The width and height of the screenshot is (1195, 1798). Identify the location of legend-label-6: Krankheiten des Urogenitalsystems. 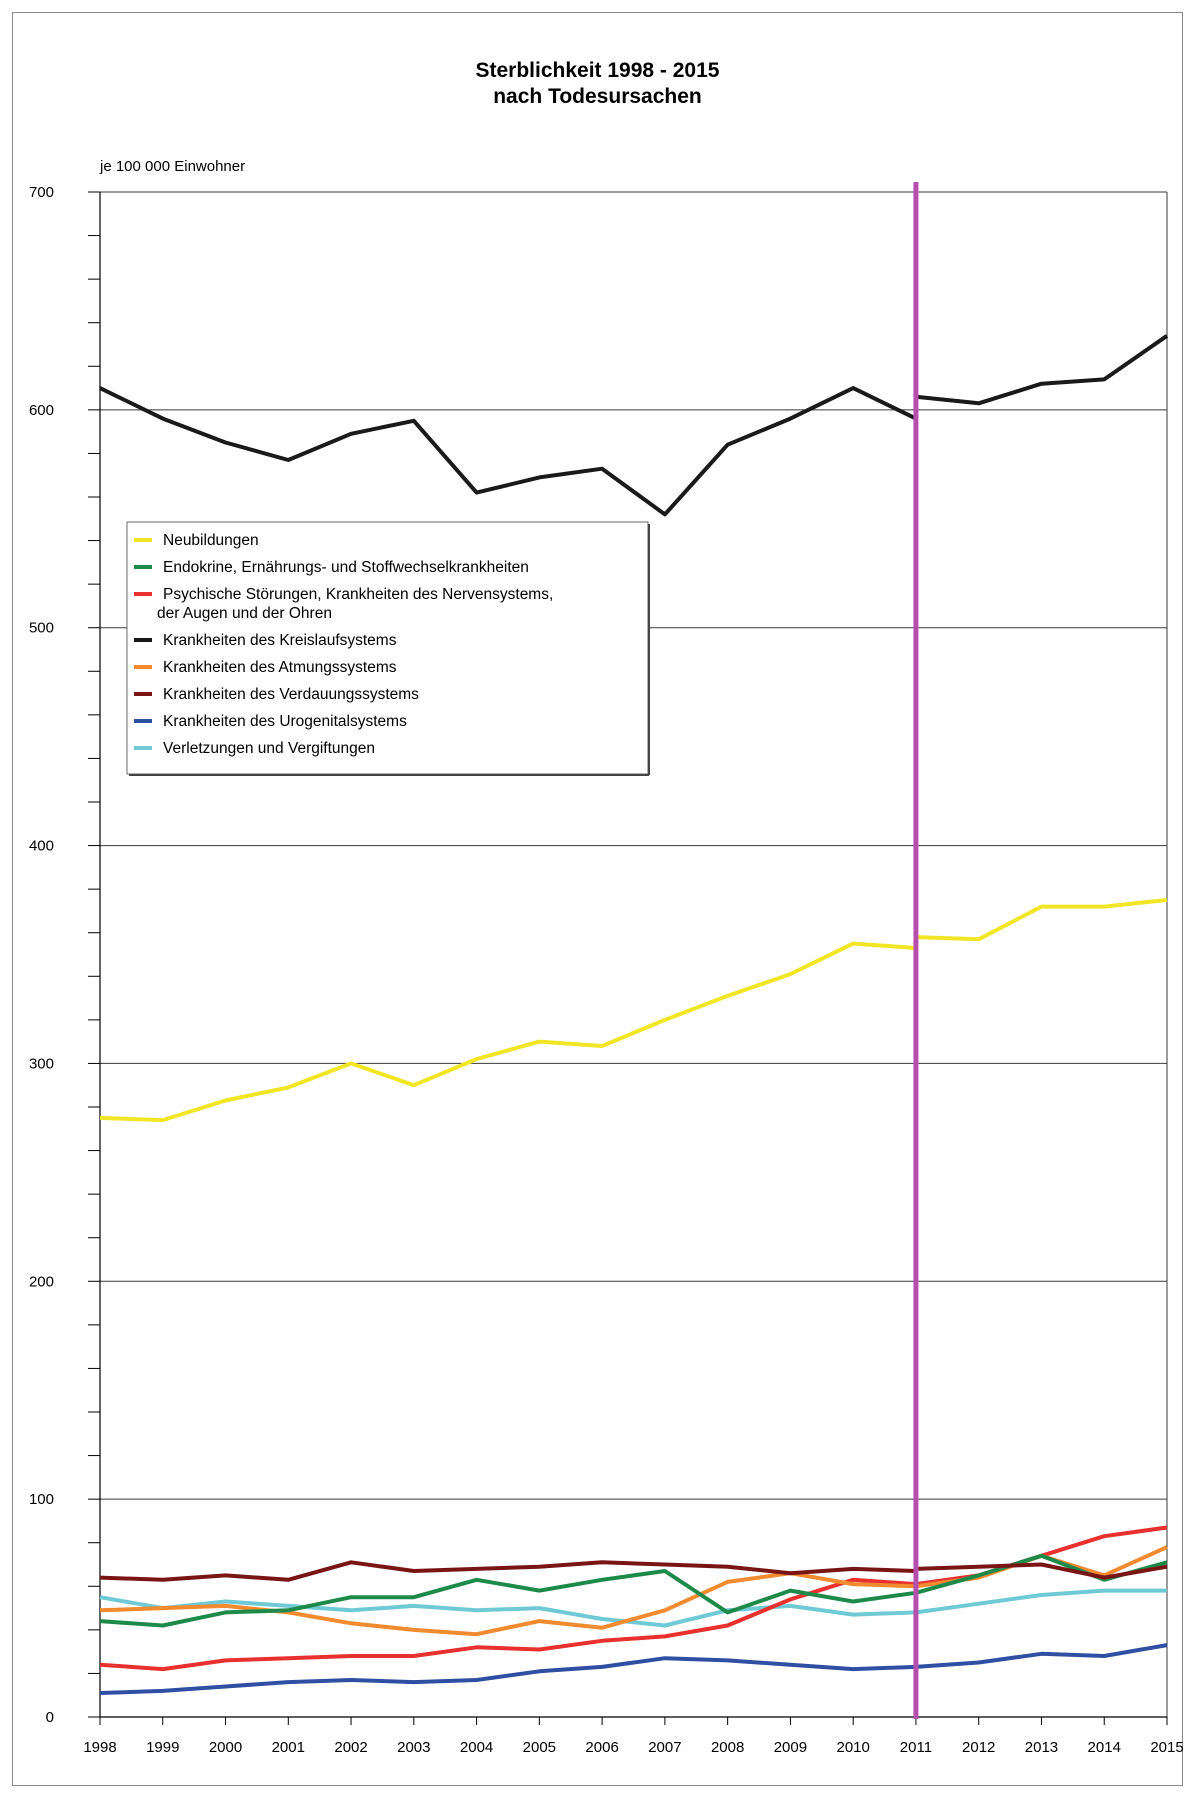
(285, 721).